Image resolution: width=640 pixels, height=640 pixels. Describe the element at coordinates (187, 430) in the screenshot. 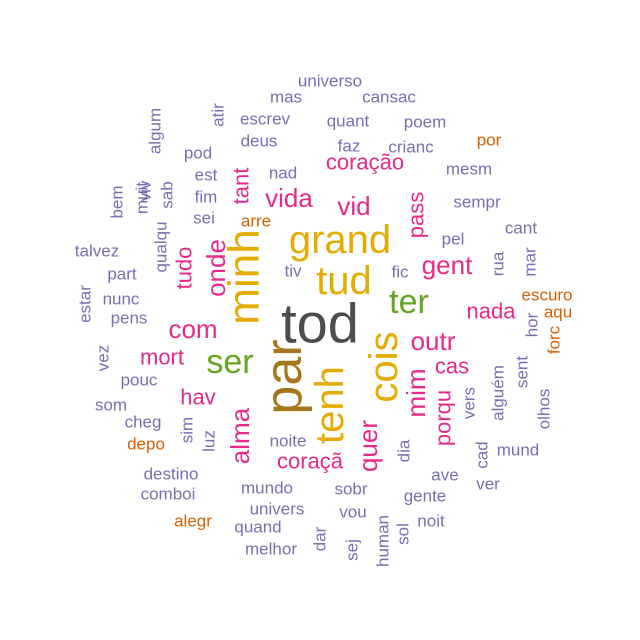

I see `word-76: sim` at that location.